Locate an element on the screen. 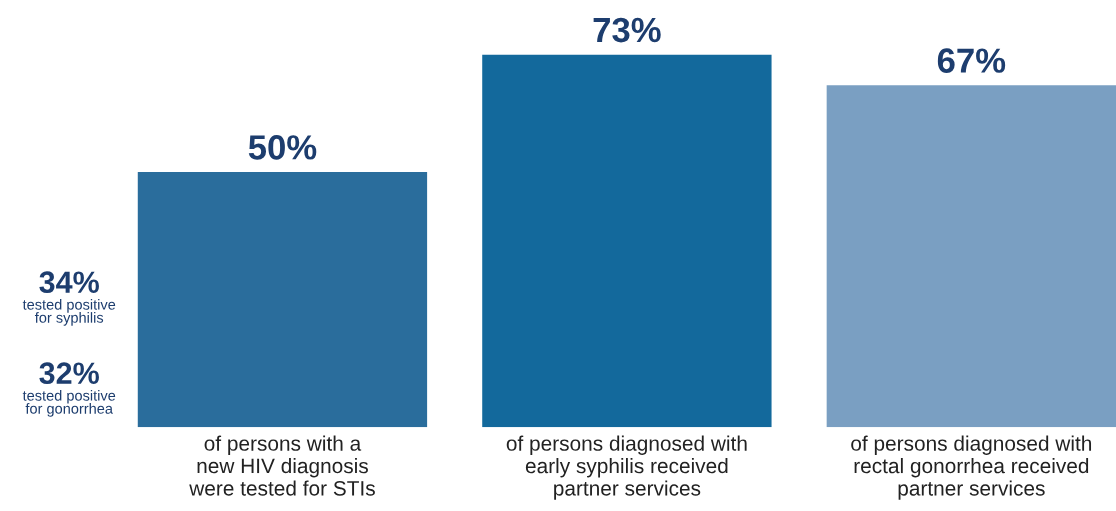 The height and width of the screenshot is (511, 1116). data-label: 67% is located at coordinates (971, 60).